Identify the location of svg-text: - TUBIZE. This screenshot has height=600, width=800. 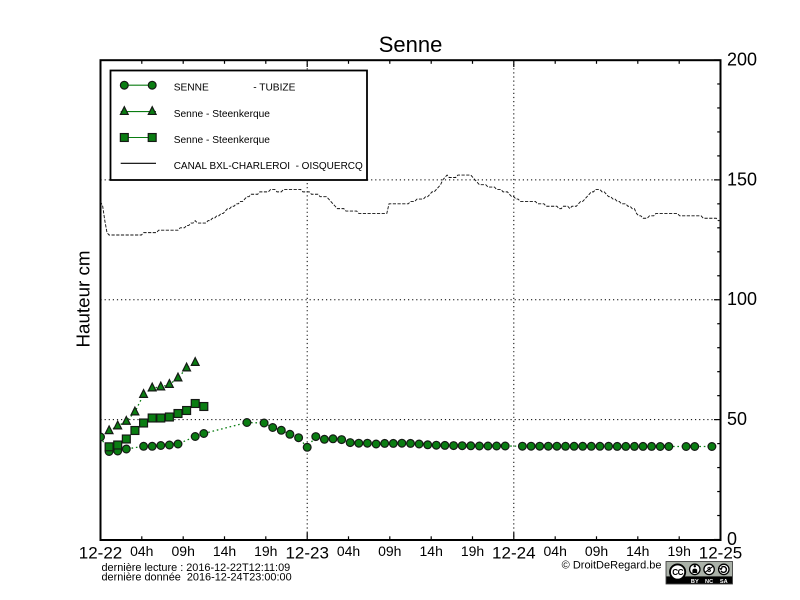
(274, 88).